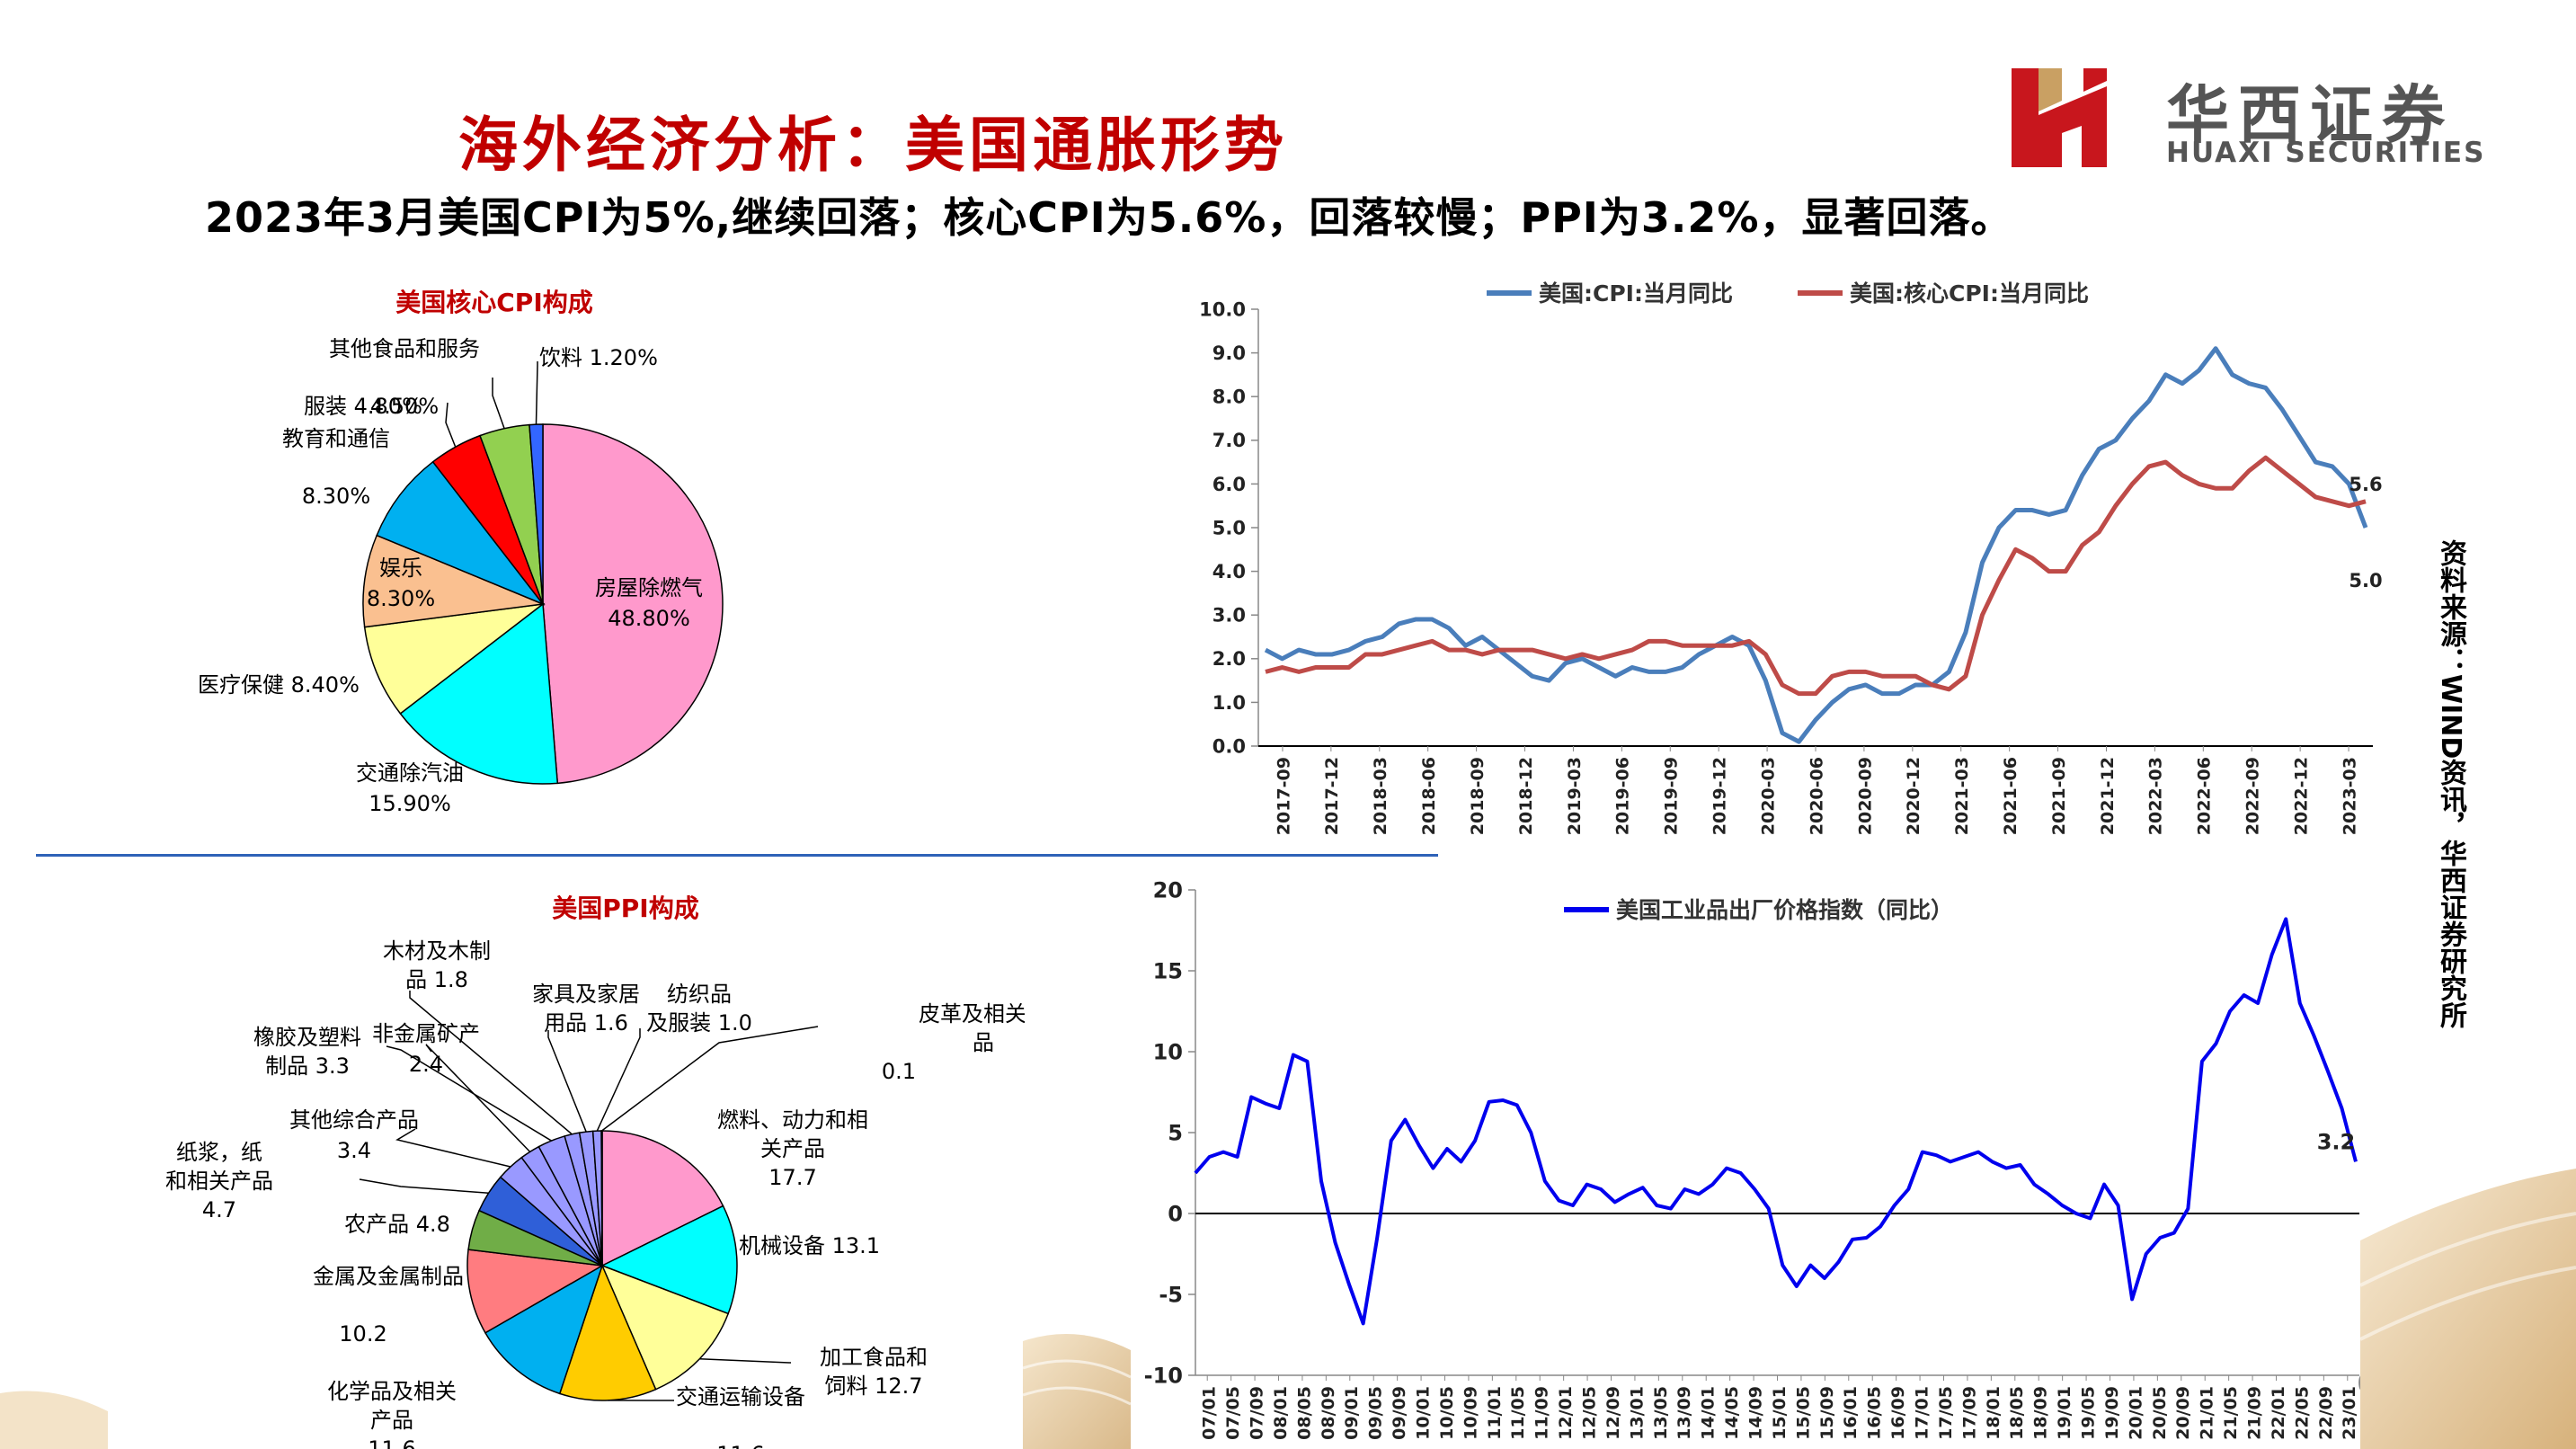  I want to click on x-tick-label: 19/01, so click(2064, 1413).